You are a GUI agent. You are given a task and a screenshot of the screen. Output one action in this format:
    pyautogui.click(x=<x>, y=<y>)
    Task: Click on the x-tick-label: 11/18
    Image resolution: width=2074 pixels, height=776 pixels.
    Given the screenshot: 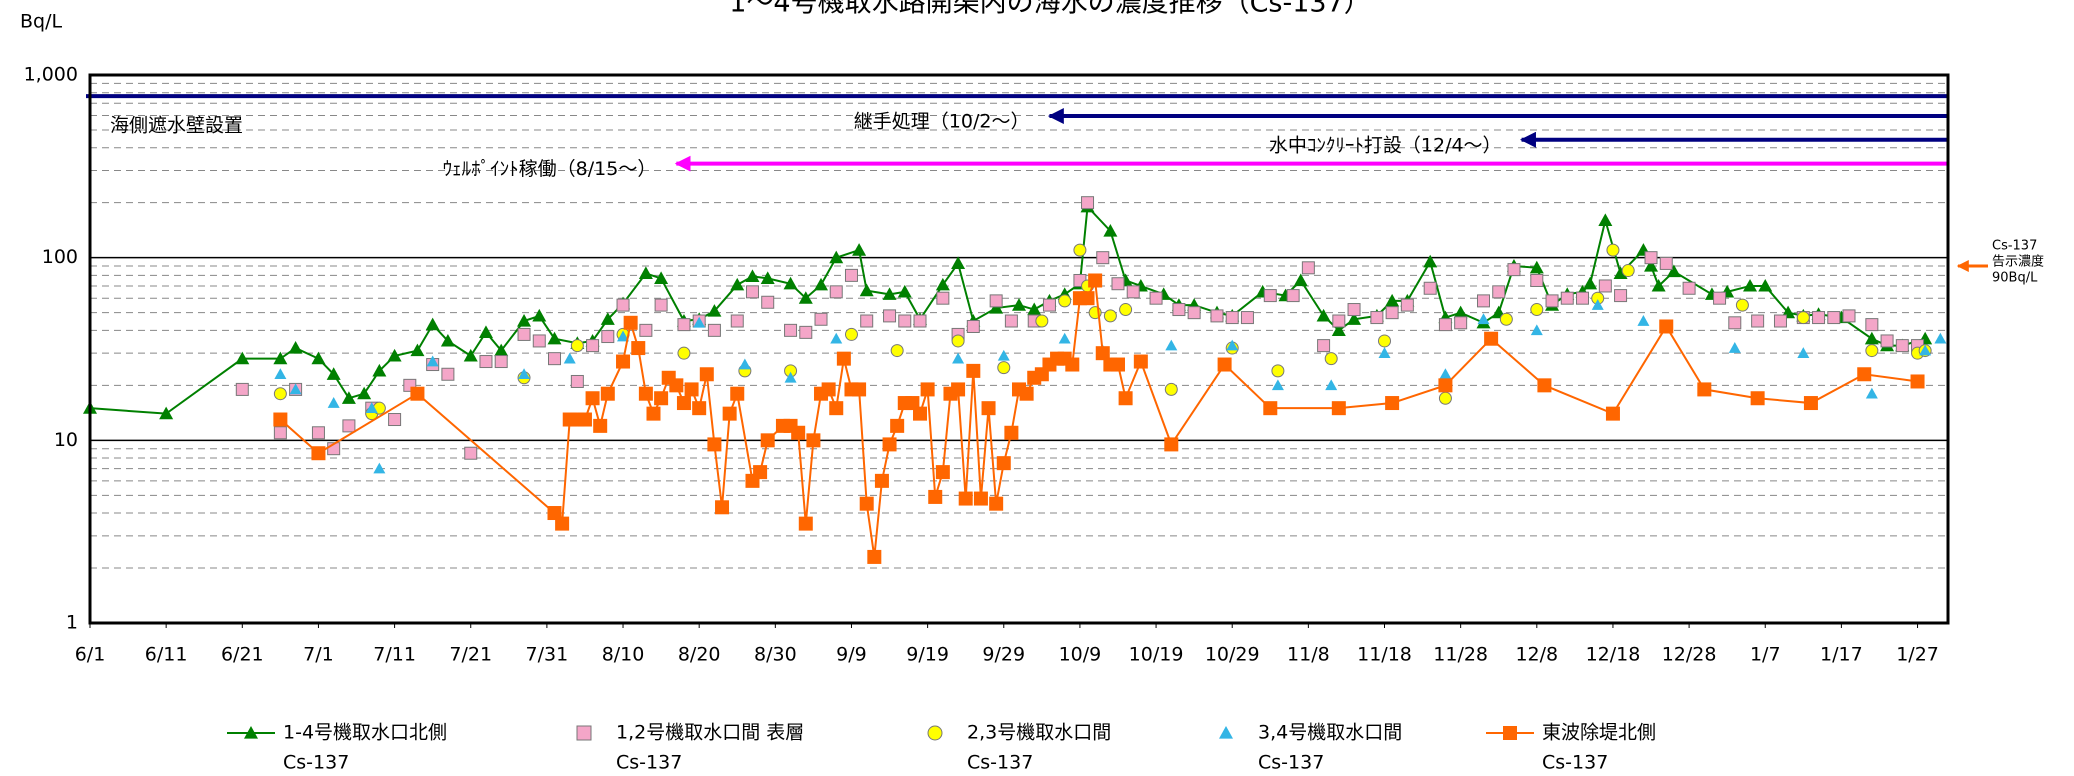 What is the action you would take?
    pyautogui.click(x=1384, y=655)
    